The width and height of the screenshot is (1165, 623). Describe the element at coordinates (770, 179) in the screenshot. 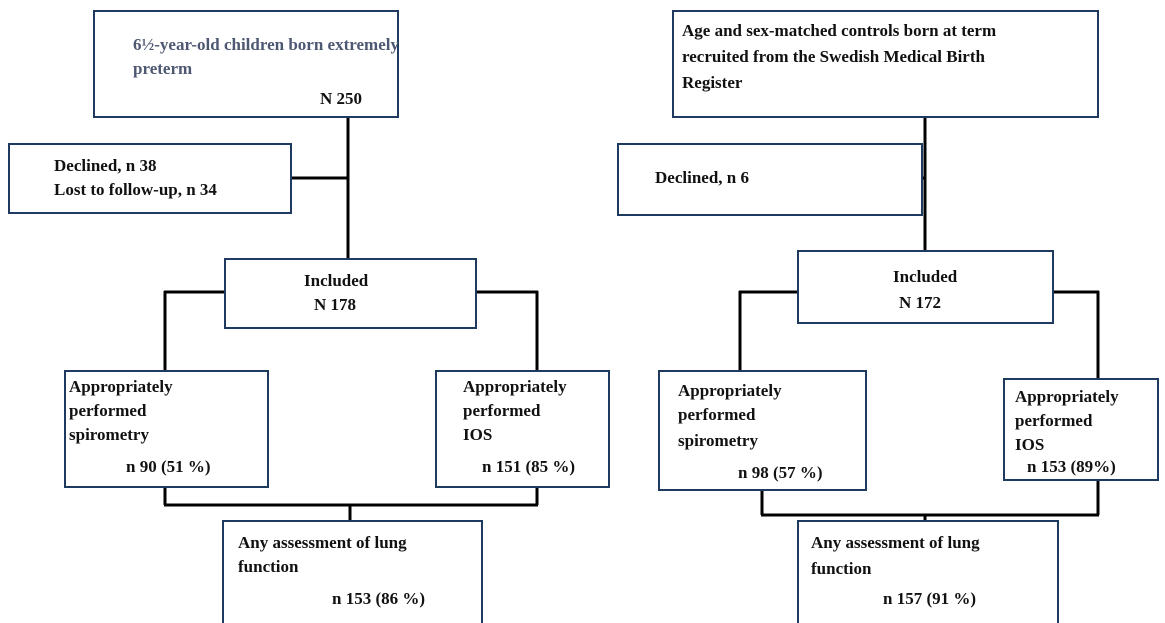

I see `declined-box: Declined, n 6` at that location.